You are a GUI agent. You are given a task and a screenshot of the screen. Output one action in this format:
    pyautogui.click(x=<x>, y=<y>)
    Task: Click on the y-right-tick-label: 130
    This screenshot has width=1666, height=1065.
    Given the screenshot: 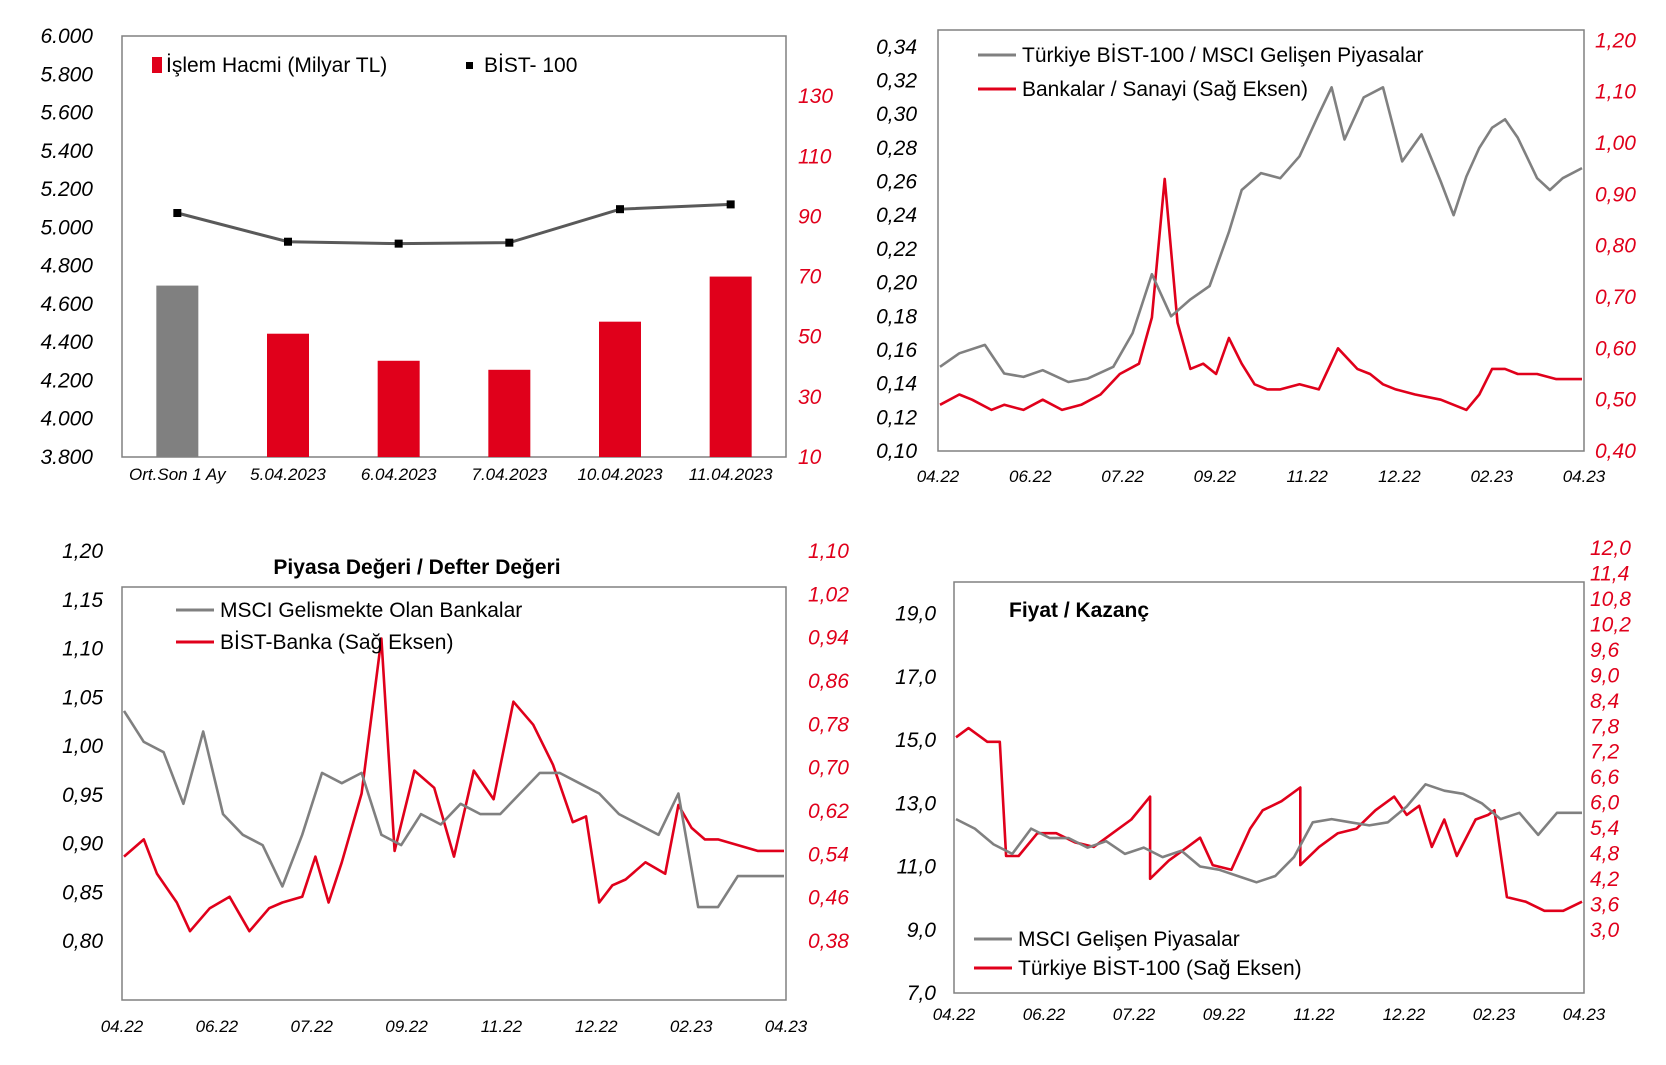 What is the action you would take?
    pyautogui.click(x=815, y=96)
    